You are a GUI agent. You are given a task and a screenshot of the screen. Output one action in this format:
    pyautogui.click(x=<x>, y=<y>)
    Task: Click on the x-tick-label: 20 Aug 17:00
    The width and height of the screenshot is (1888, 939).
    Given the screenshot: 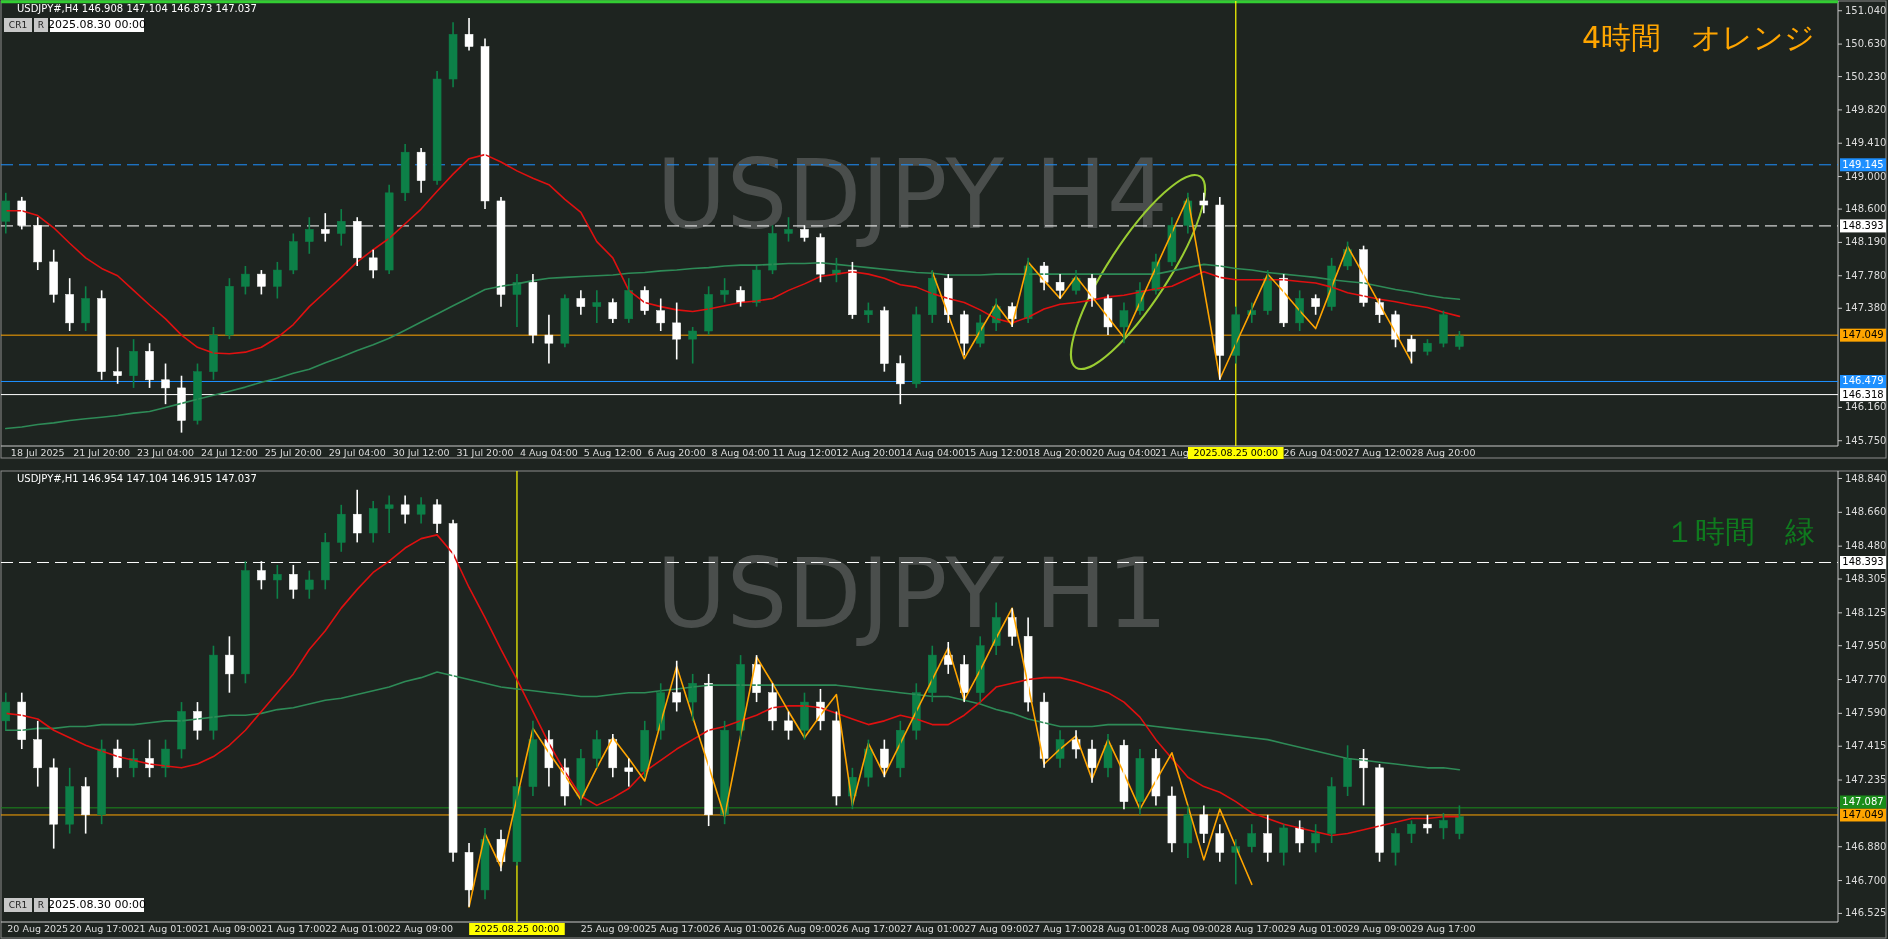 What is the action you would take?
    pyautogui.click(x=101, y=928)
    